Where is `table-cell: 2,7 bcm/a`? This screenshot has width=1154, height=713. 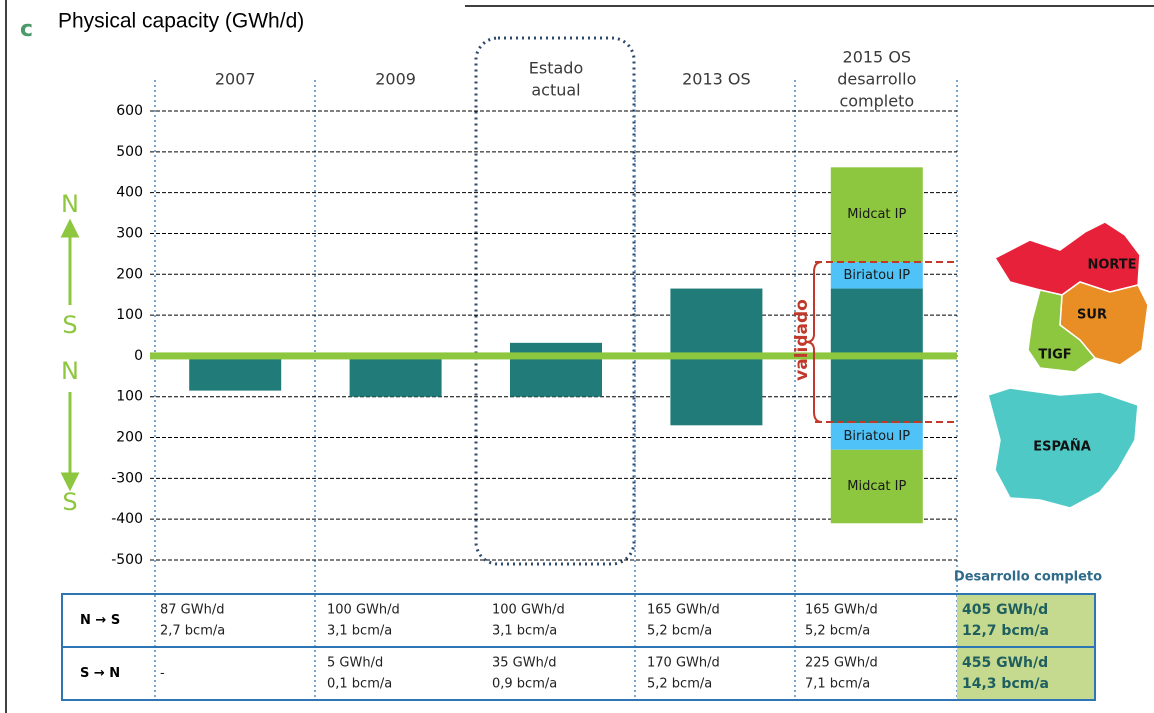
table-cell: 2,7 bcm/a is located at coordinates (192, 631).